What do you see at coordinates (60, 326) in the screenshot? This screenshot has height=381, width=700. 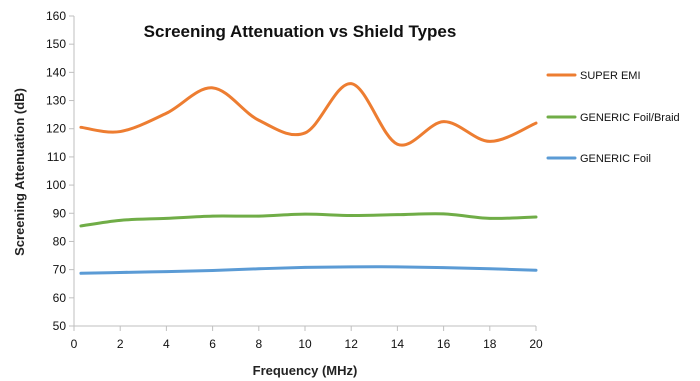 I see `y-tick-label: 50` at bounding box center [60, 326].